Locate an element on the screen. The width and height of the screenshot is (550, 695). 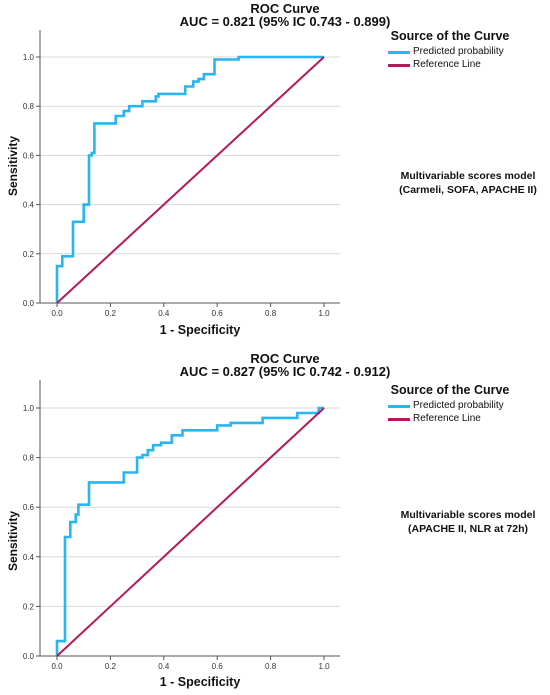
model-label-line-2: (Carmeli, SOFA, APACHE II) is located at coordinates (468, 190).